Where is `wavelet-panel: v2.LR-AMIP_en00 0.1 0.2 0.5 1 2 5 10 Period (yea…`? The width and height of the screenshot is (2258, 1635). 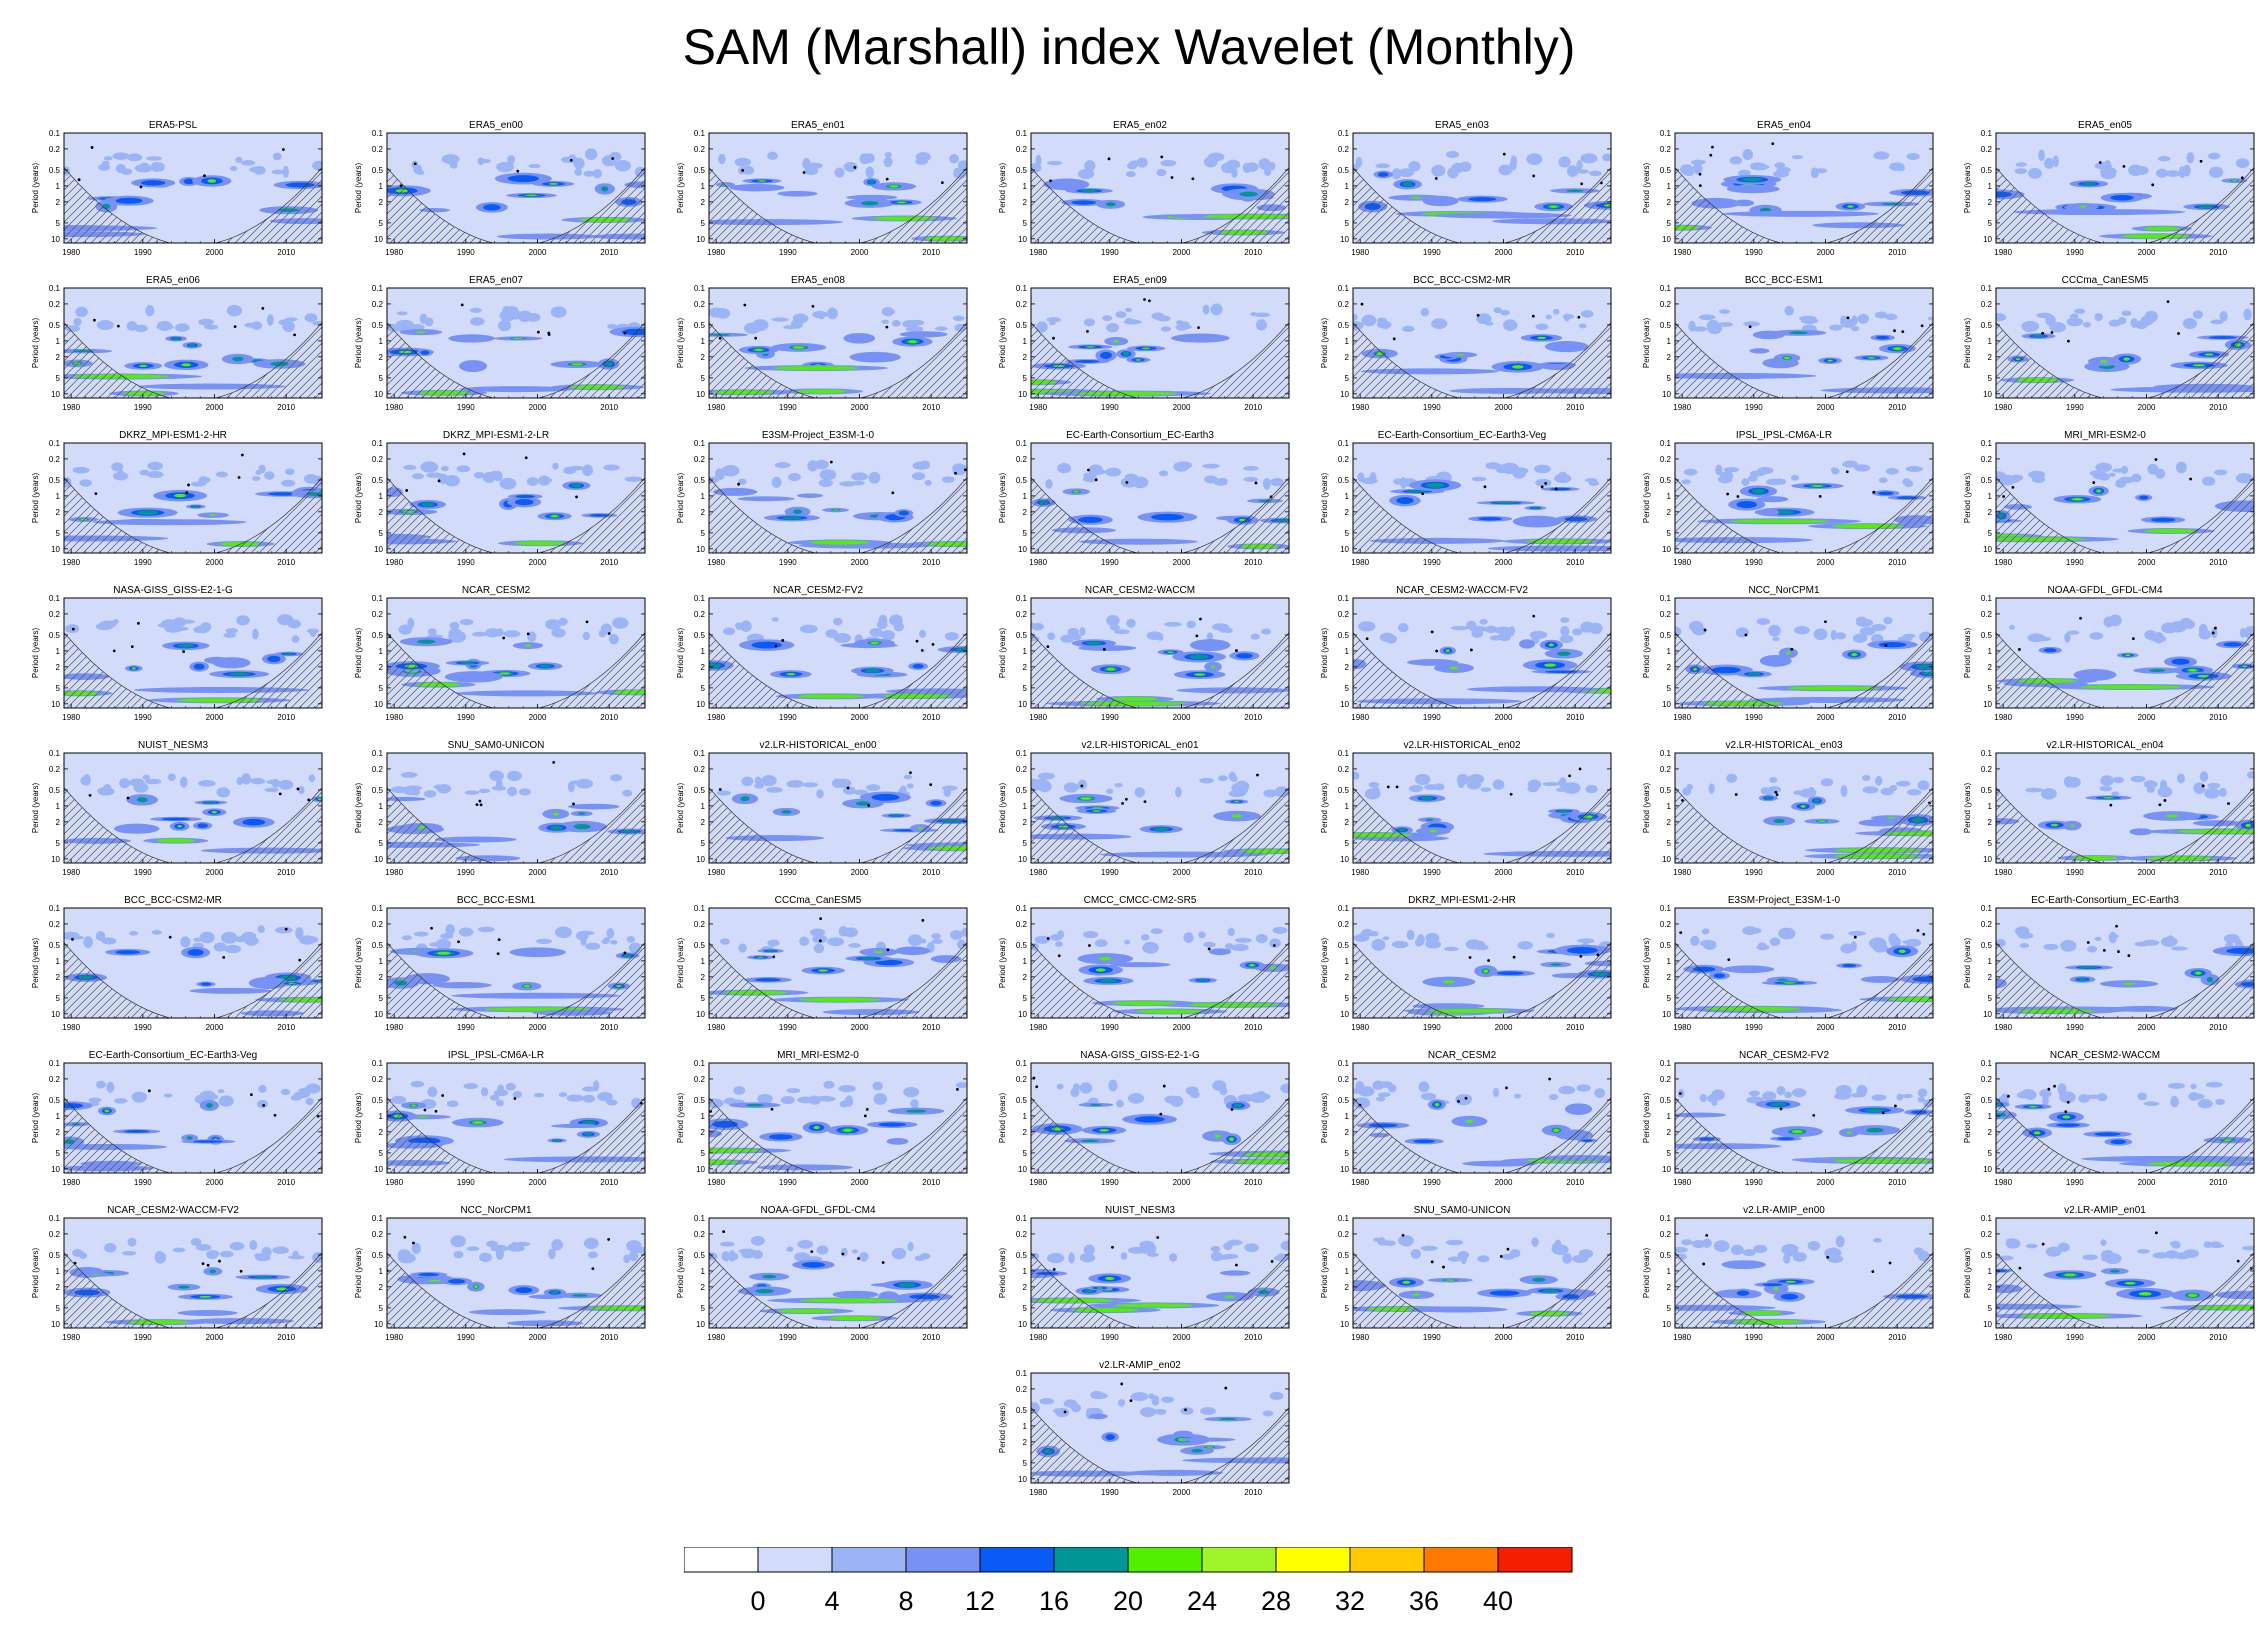
wavelet-panel: v2.LR-AMIP_en00 0.1 0.2 0.5 1 2 5 10 Period (yea… is located at coordinates (1784, 1279).